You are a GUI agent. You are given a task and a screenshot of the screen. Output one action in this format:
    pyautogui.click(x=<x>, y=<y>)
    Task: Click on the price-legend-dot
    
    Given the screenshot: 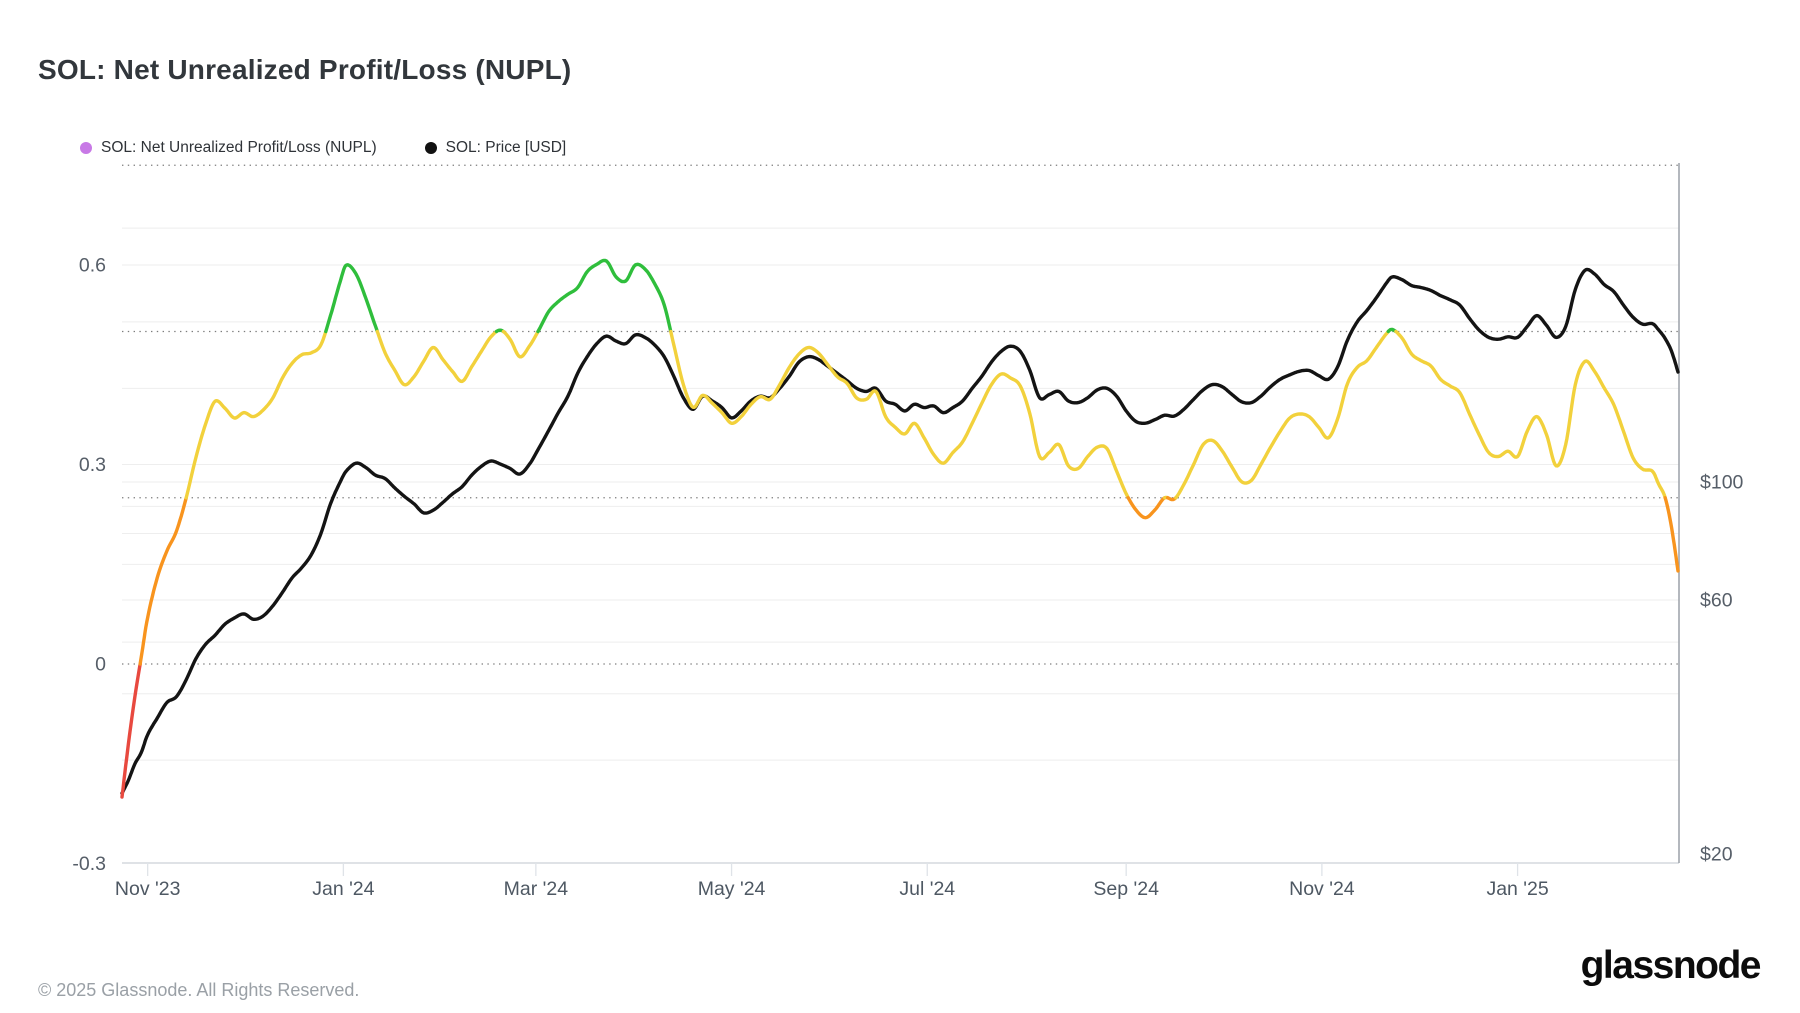 What is the action you would take?
    pyautogui.click(x=430, y=148)
    